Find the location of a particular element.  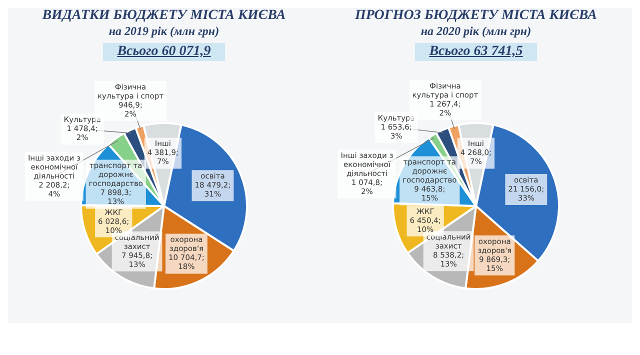

chart-title: ПРОГНОЗ БЮДЖЕТУ МІСТА КИЄВА is located at coordinates (476, 16).